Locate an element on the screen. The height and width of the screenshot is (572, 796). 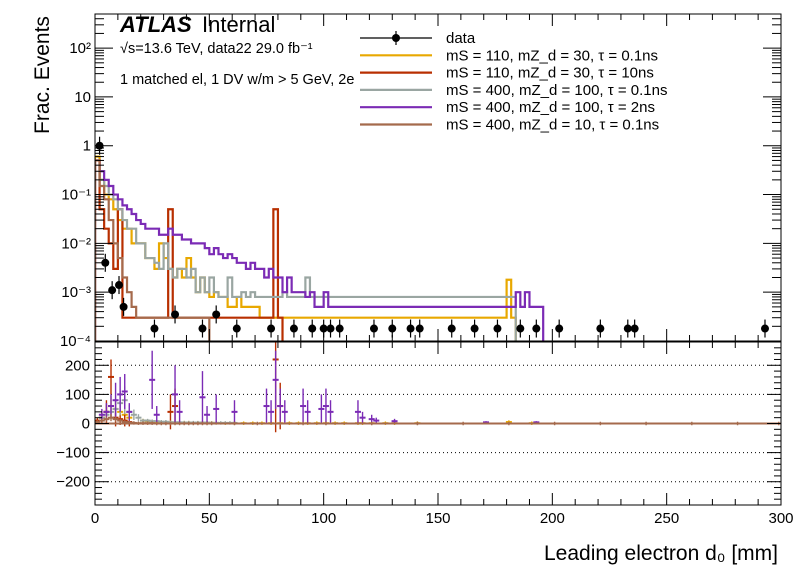
selection-label: 1 matched el, 1 DV w/m > 5 GeV, 2e is located at coordinates (237, 80).